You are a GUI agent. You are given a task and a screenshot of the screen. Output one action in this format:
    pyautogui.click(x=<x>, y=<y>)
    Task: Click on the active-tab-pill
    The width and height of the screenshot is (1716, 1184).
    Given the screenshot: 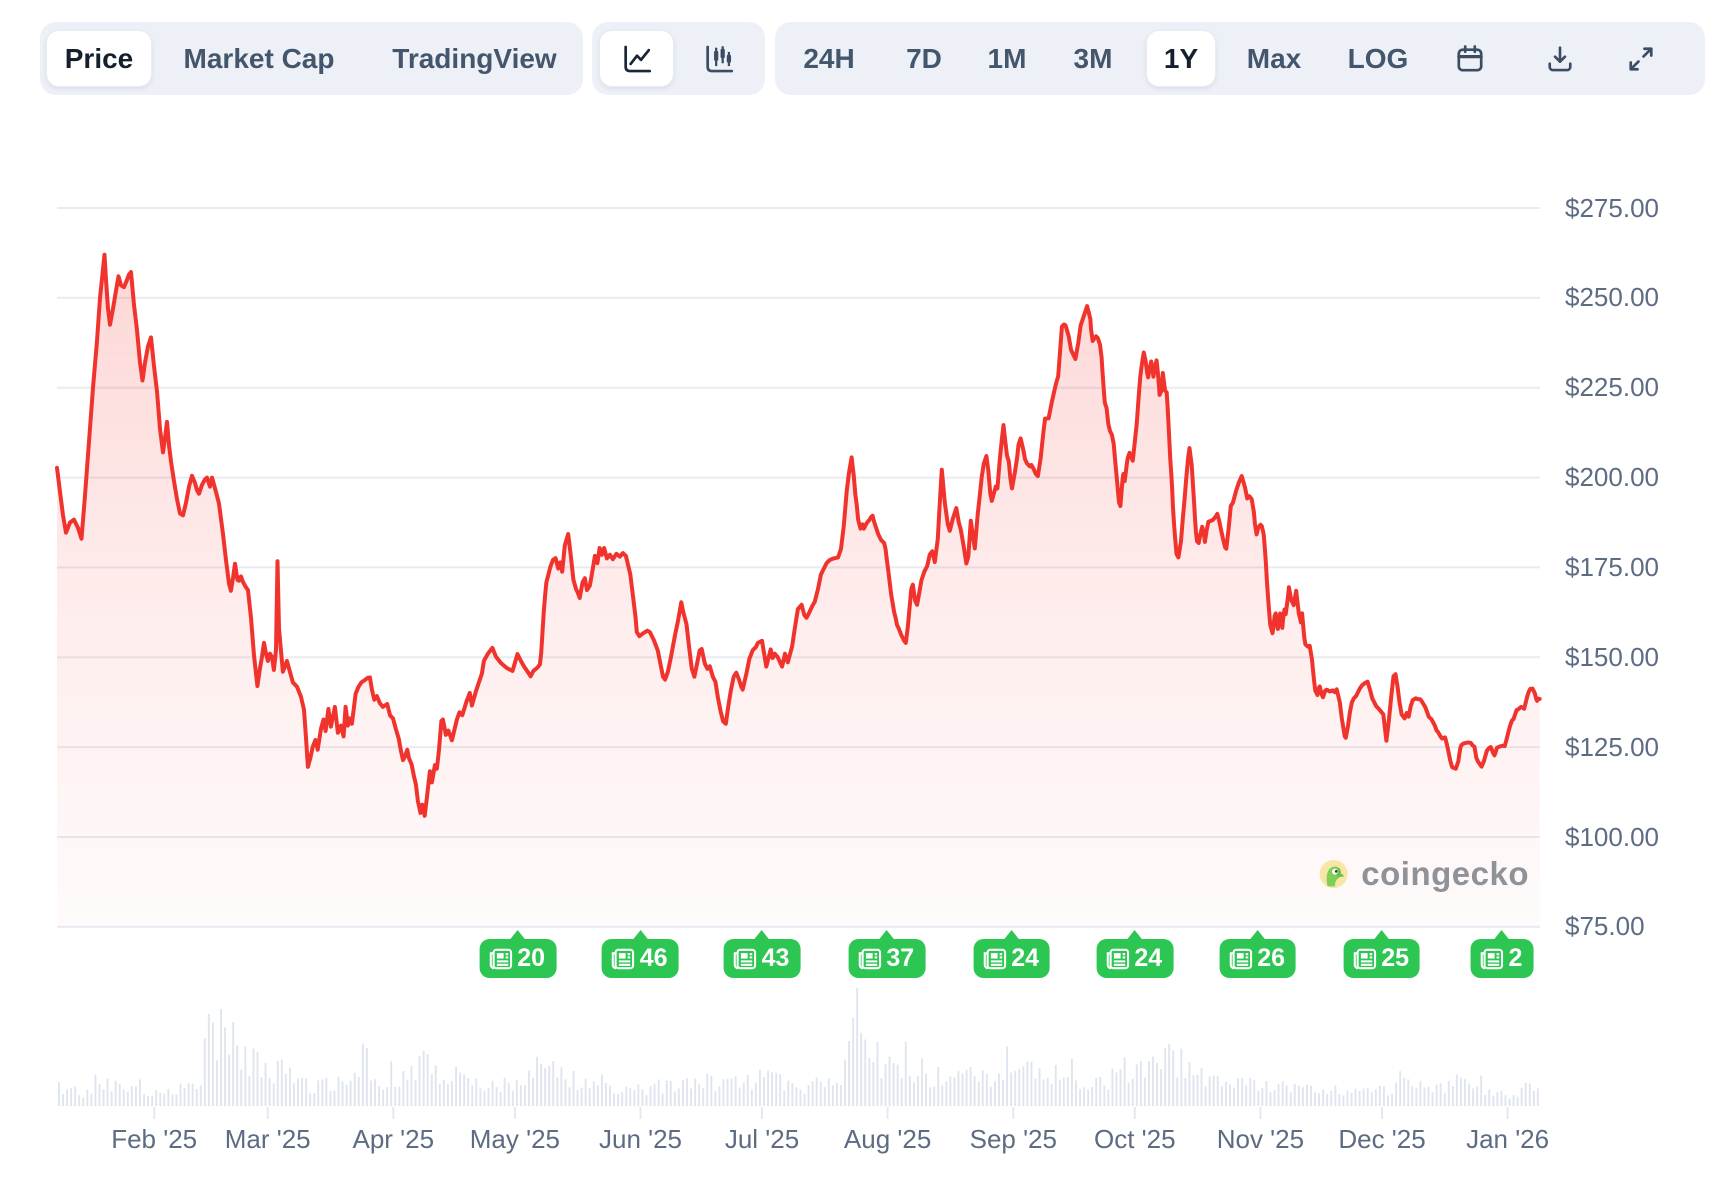 What is the action you would take?
    pyautogui.click(x=99, y=58)
    